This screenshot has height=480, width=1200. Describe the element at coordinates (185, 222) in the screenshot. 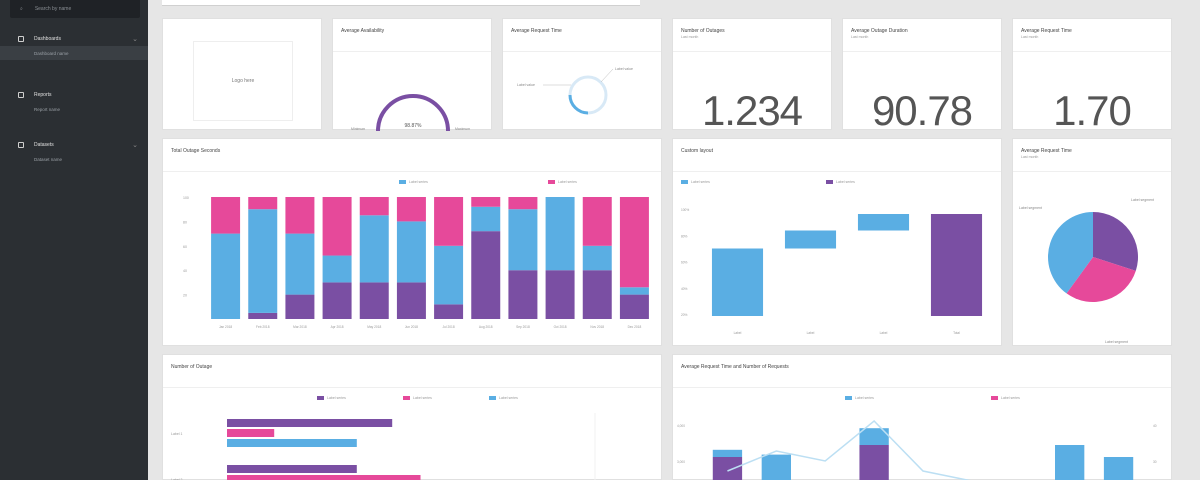

I see `y-tick-label: 80` at that location.